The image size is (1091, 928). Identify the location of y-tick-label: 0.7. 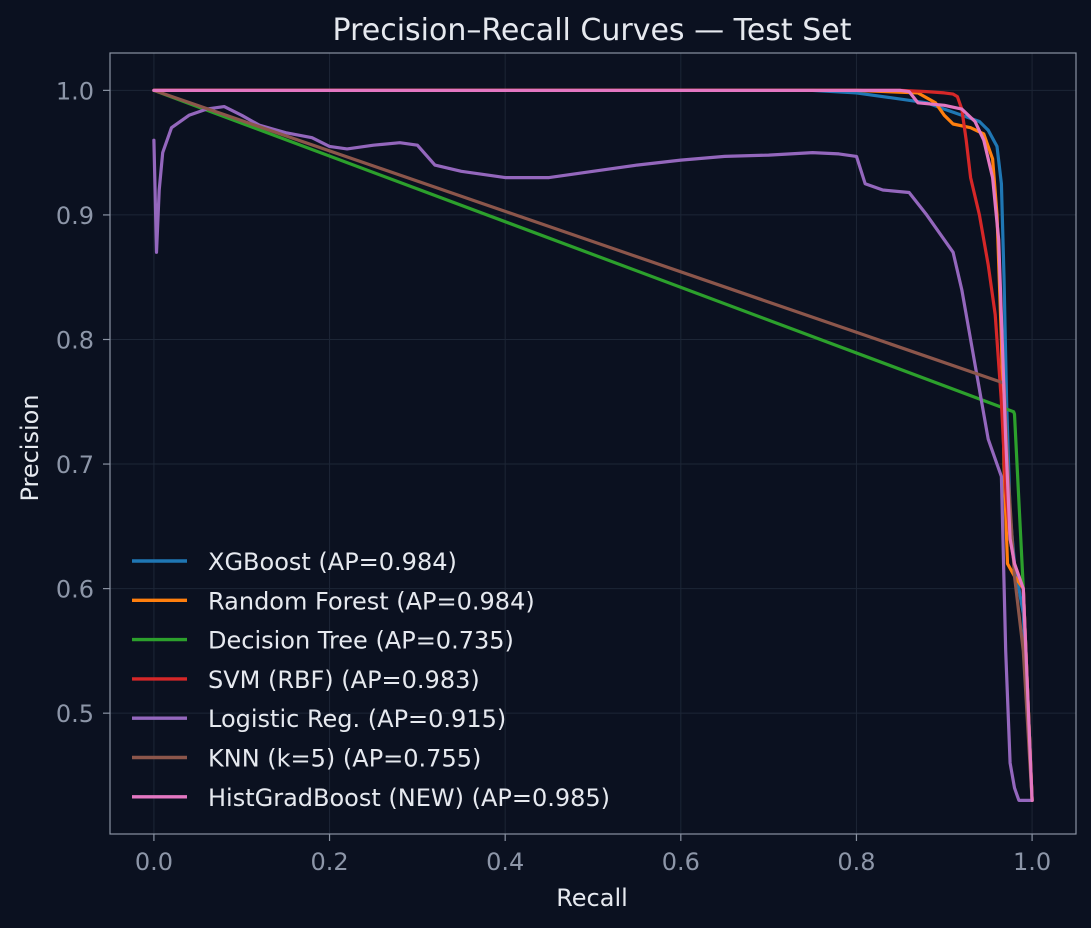
(75, 465).